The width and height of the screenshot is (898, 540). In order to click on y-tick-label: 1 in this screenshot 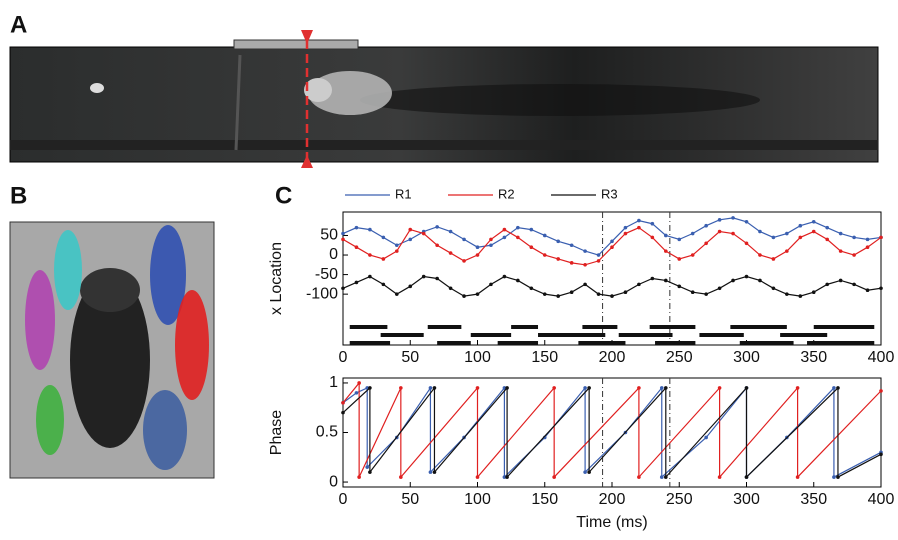, I will do `click(333, 382)`.